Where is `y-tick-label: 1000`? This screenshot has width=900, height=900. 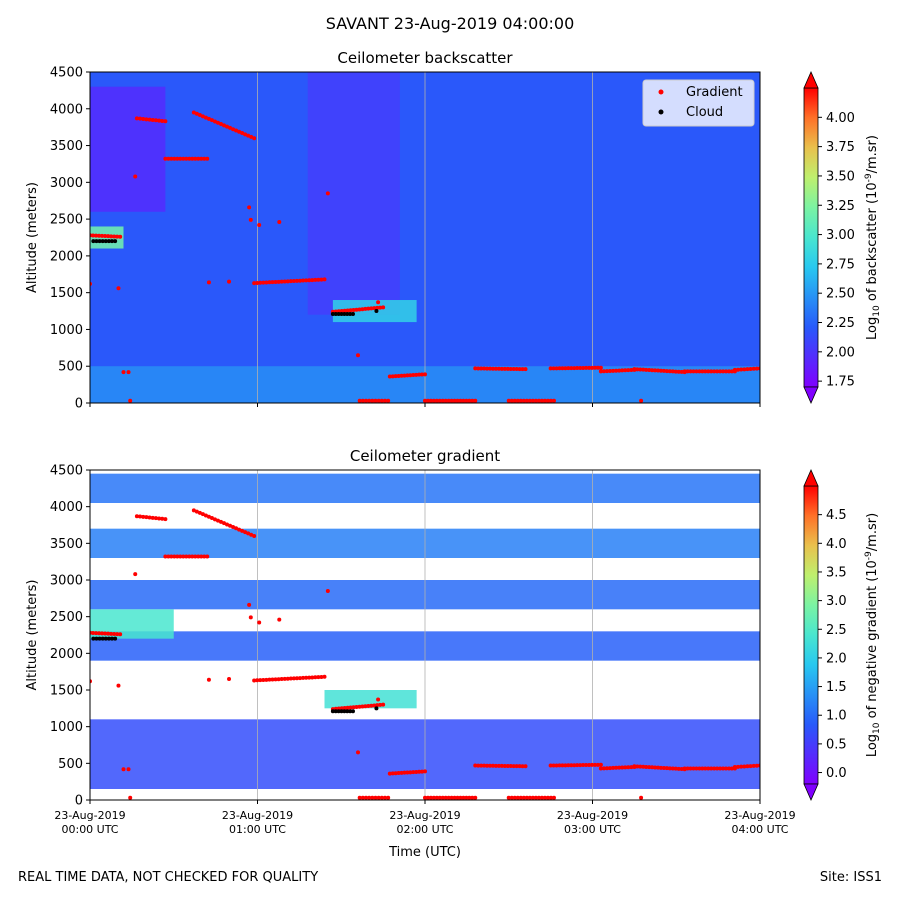
y-tick-label: 1000 is located at coordinates (66, 330).